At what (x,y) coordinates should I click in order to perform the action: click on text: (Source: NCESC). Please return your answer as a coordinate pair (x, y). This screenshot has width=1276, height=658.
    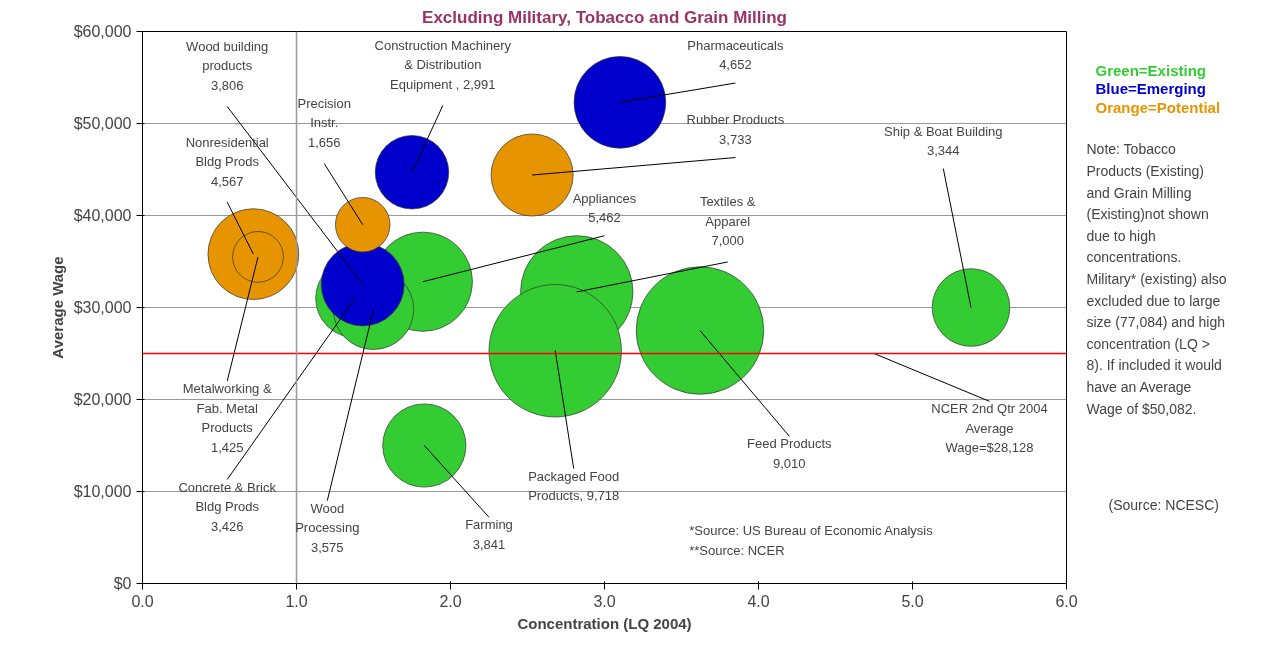
    Looking at the image, I should click on (1163, 505).